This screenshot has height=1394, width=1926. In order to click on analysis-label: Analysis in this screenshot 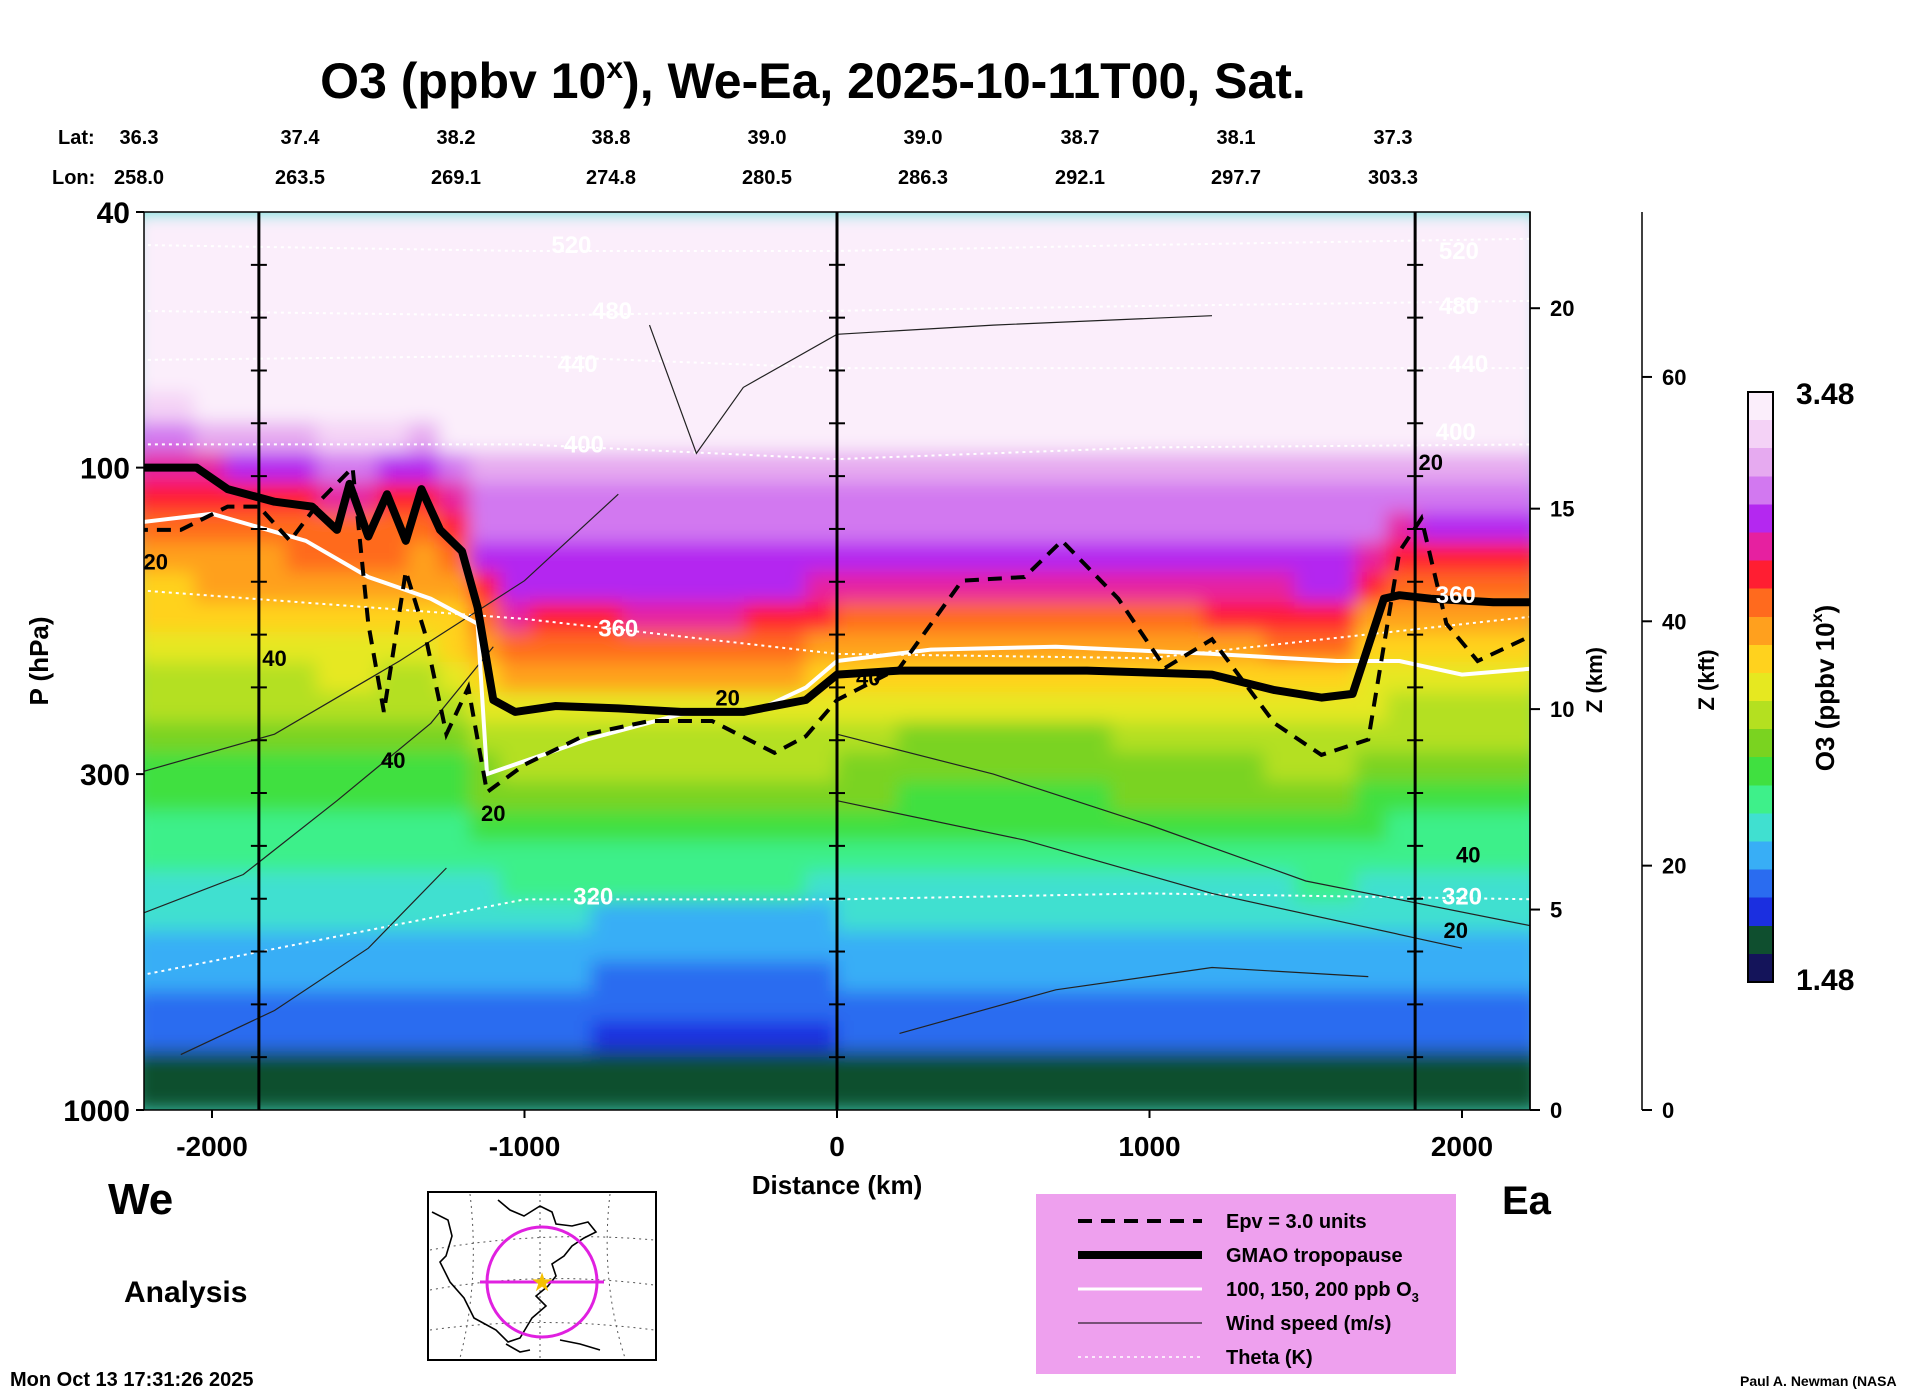, I will do `click(185, 1292)`.